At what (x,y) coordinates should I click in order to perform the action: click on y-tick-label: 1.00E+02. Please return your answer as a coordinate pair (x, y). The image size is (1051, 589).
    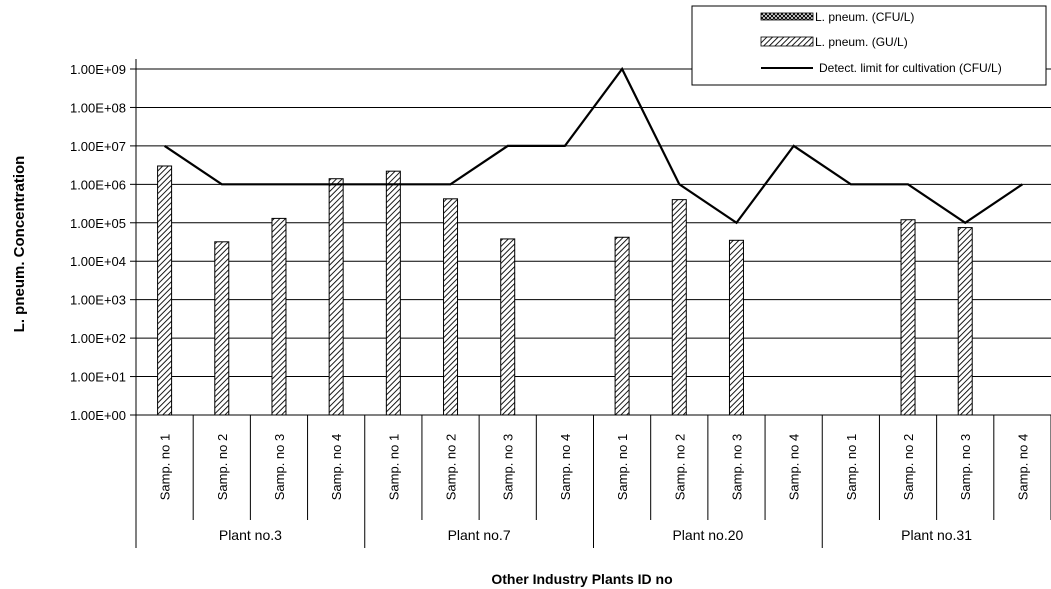
    Looking at the image, I should click on (98, 338).